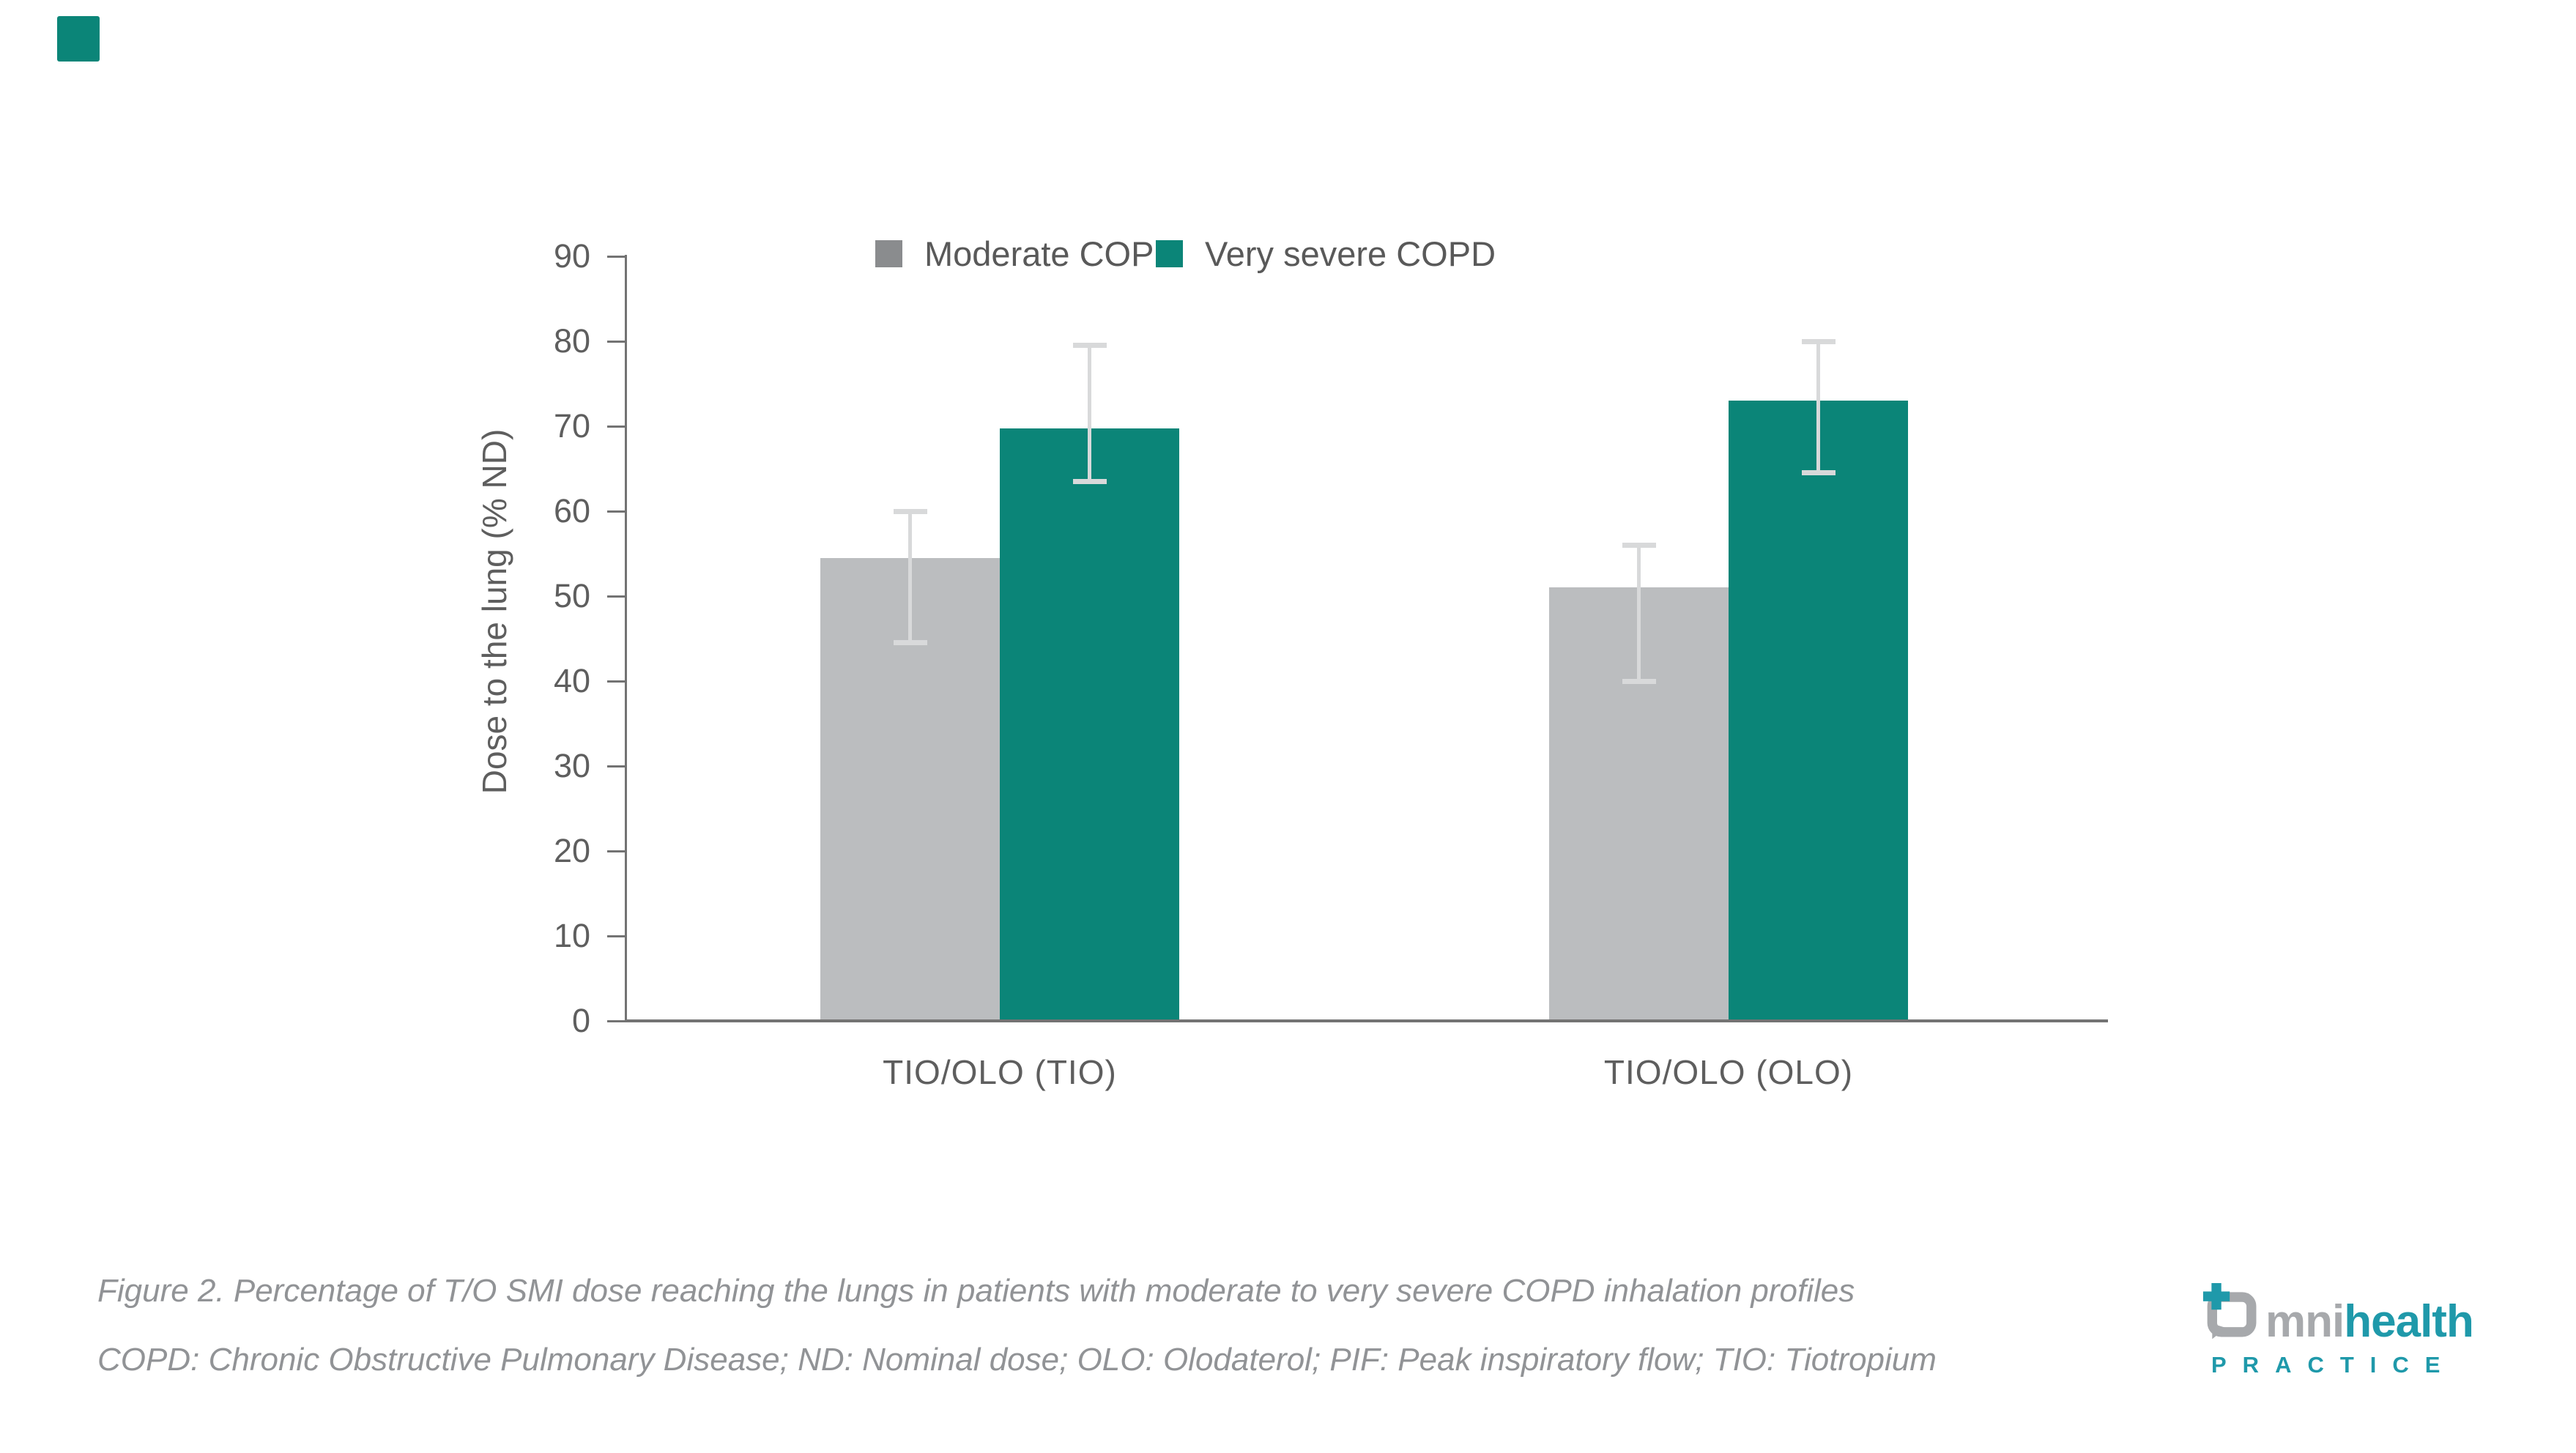 This screenshot has width=2576, height=1453. I want to click on error-bar-line-very-severe-group1, so click(1089, 413).